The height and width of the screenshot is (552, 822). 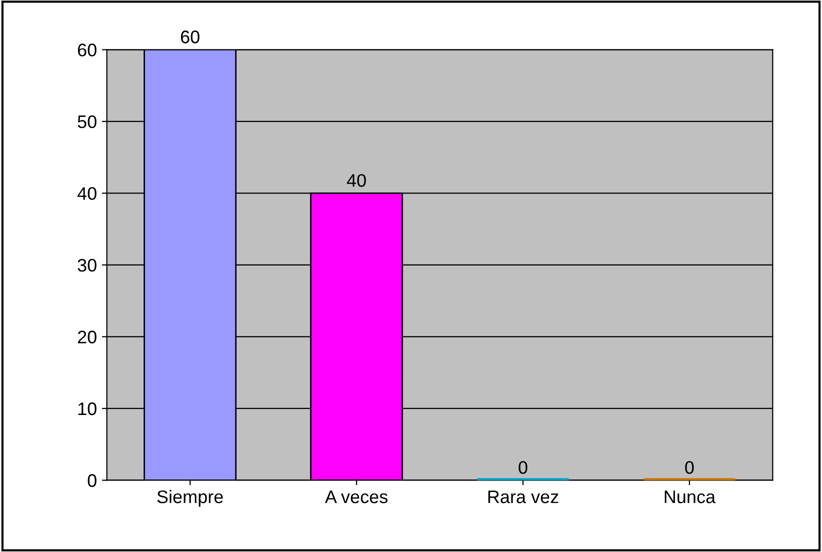 What do you see at coordinates (190, 498) in the screenshot?
I see `x-tick-label: Siempre` at bounding box center [190, 498].